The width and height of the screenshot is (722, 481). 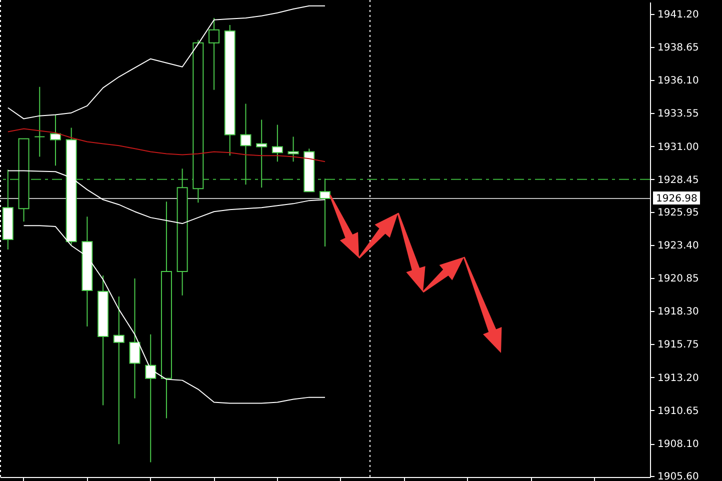 I want to click on y-tick-label: 1910.65, so click(x=678, y=411).